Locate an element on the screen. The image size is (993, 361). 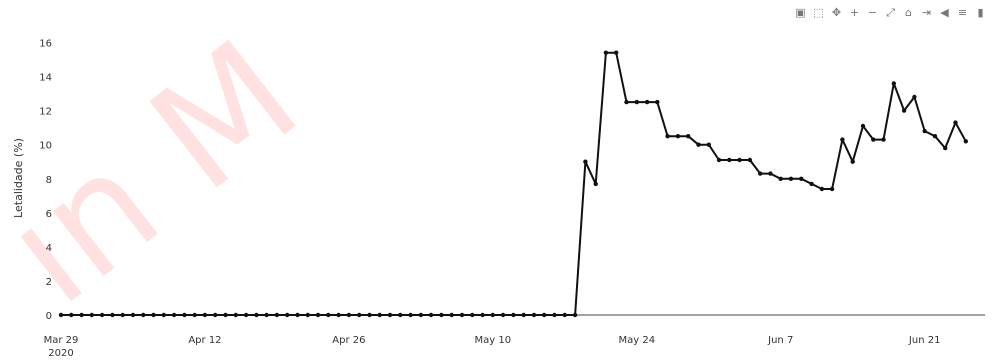
hover-compare-icon: ≡ is located at coordinates (962, 12).